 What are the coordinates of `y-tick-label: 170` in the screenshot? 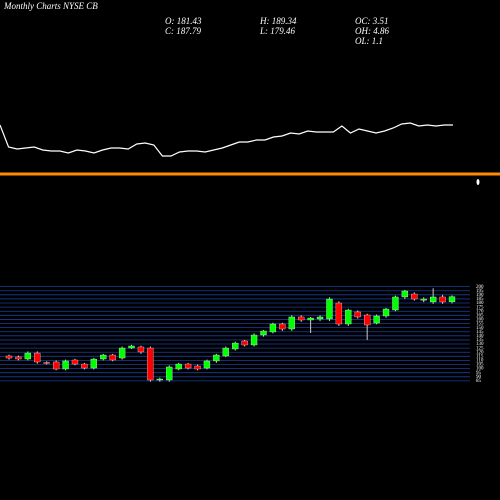 It's located at (480, 311).